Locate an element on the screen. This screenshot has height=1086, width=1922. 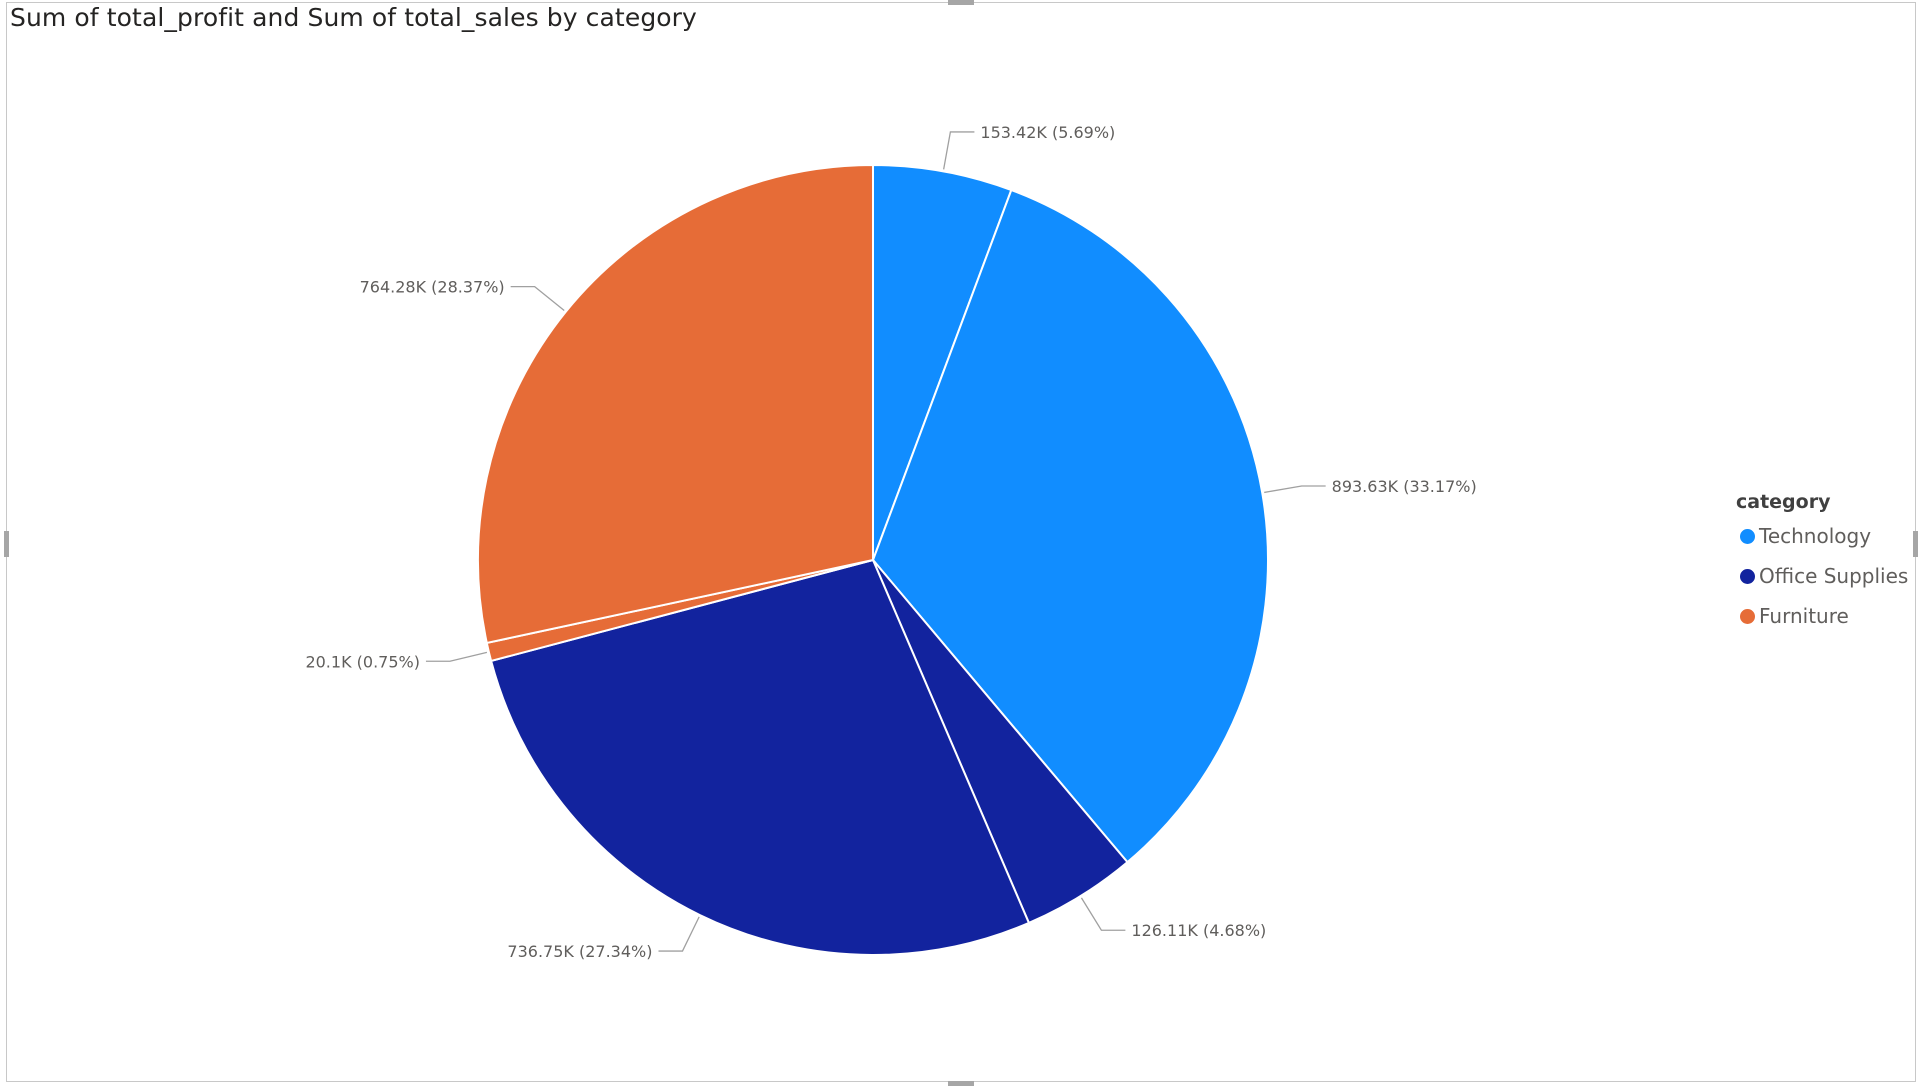
legend-label: Furniture is located at coordinates (1804, 616).